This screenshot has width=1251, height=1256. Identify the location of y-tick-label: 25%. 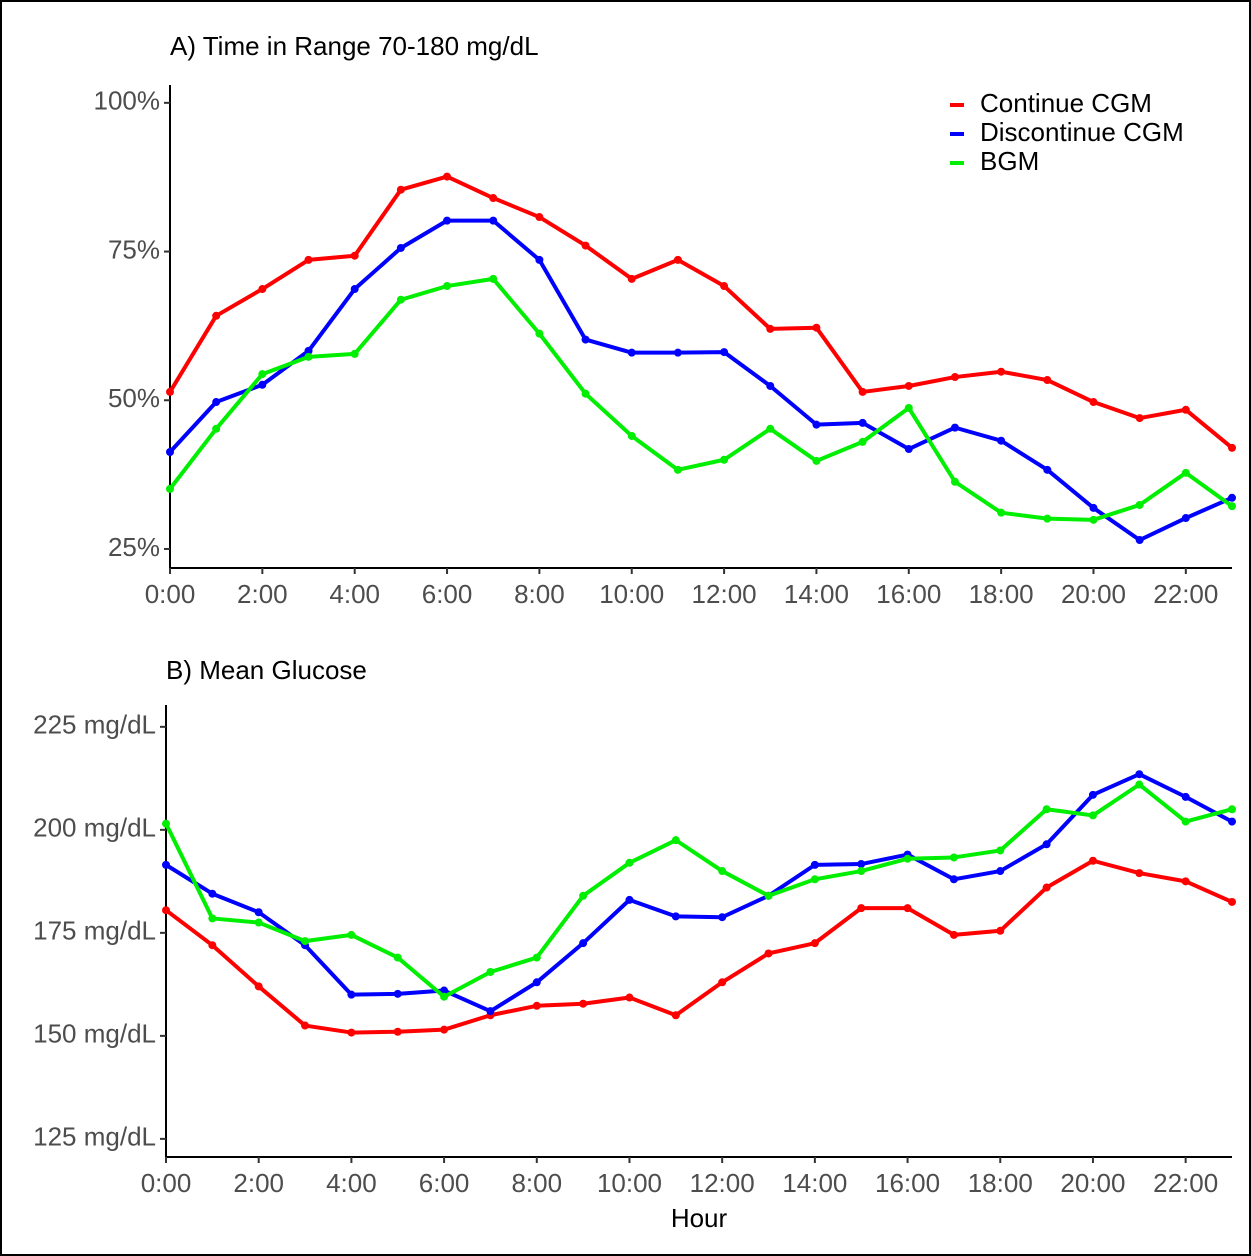
(134, 547).